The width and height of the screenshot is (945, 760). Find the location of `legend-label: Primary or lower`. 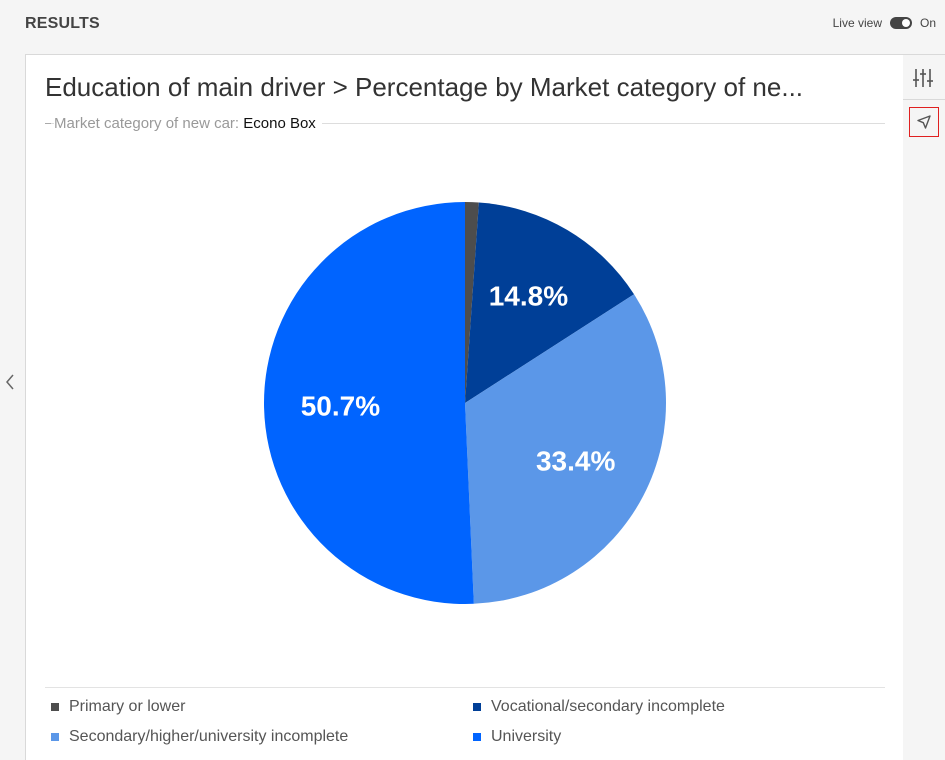

legend-label: Primary or lower is located at coordinates (127, 706).